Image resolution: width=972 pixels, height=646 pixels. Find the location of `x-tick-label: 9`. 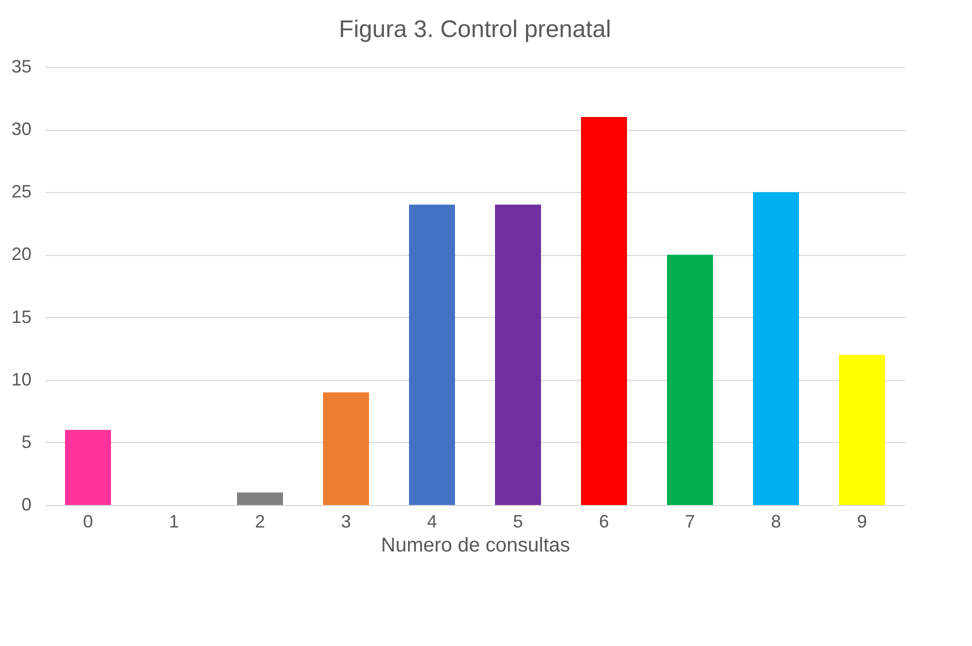

x-tick-label: 9 is located at coordinates (862, 522).